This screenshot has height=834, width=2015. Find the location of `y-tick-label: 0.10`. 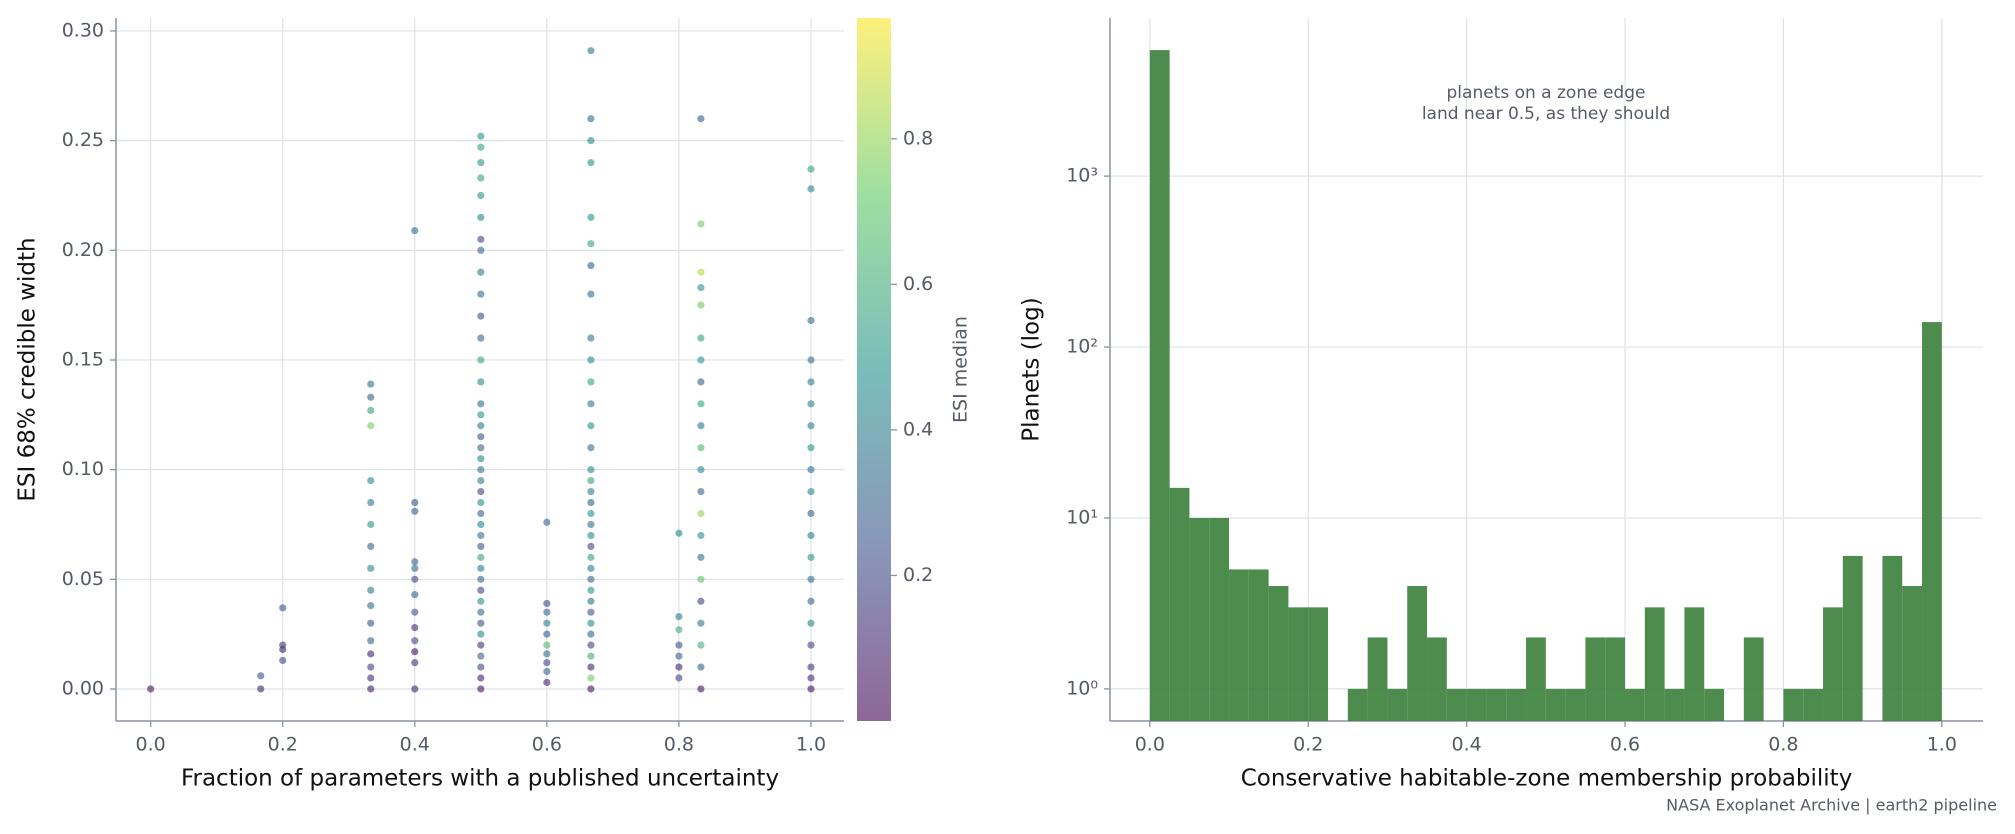

y-tick-label: 0.10 is located at coordinates (83, 469).